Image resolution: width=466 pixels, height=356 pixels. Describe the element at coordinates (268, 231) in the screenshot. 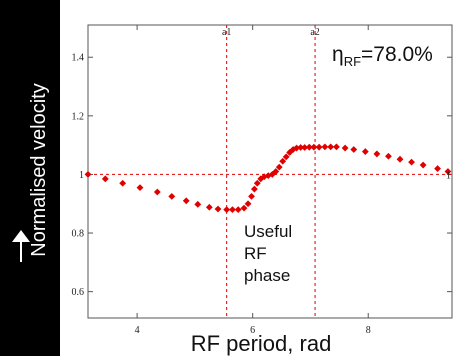

I see `useful-phase-line-1: Useful` at that location.